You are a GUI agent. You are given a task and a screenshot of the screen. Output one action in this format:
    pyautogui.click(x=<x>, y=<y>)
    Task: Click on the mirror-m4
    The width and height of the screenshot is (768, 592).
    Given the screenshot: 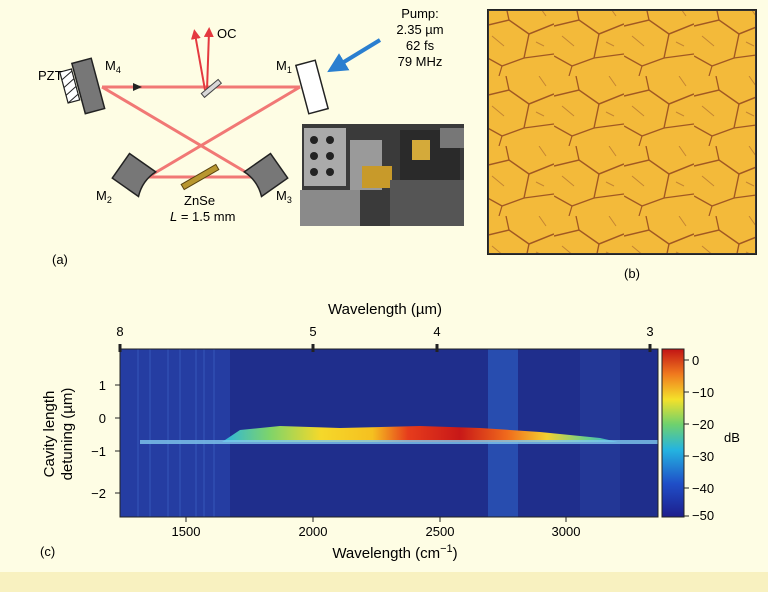 What is the action you would take?
    pyautogui.click(x=88, y=86)
    